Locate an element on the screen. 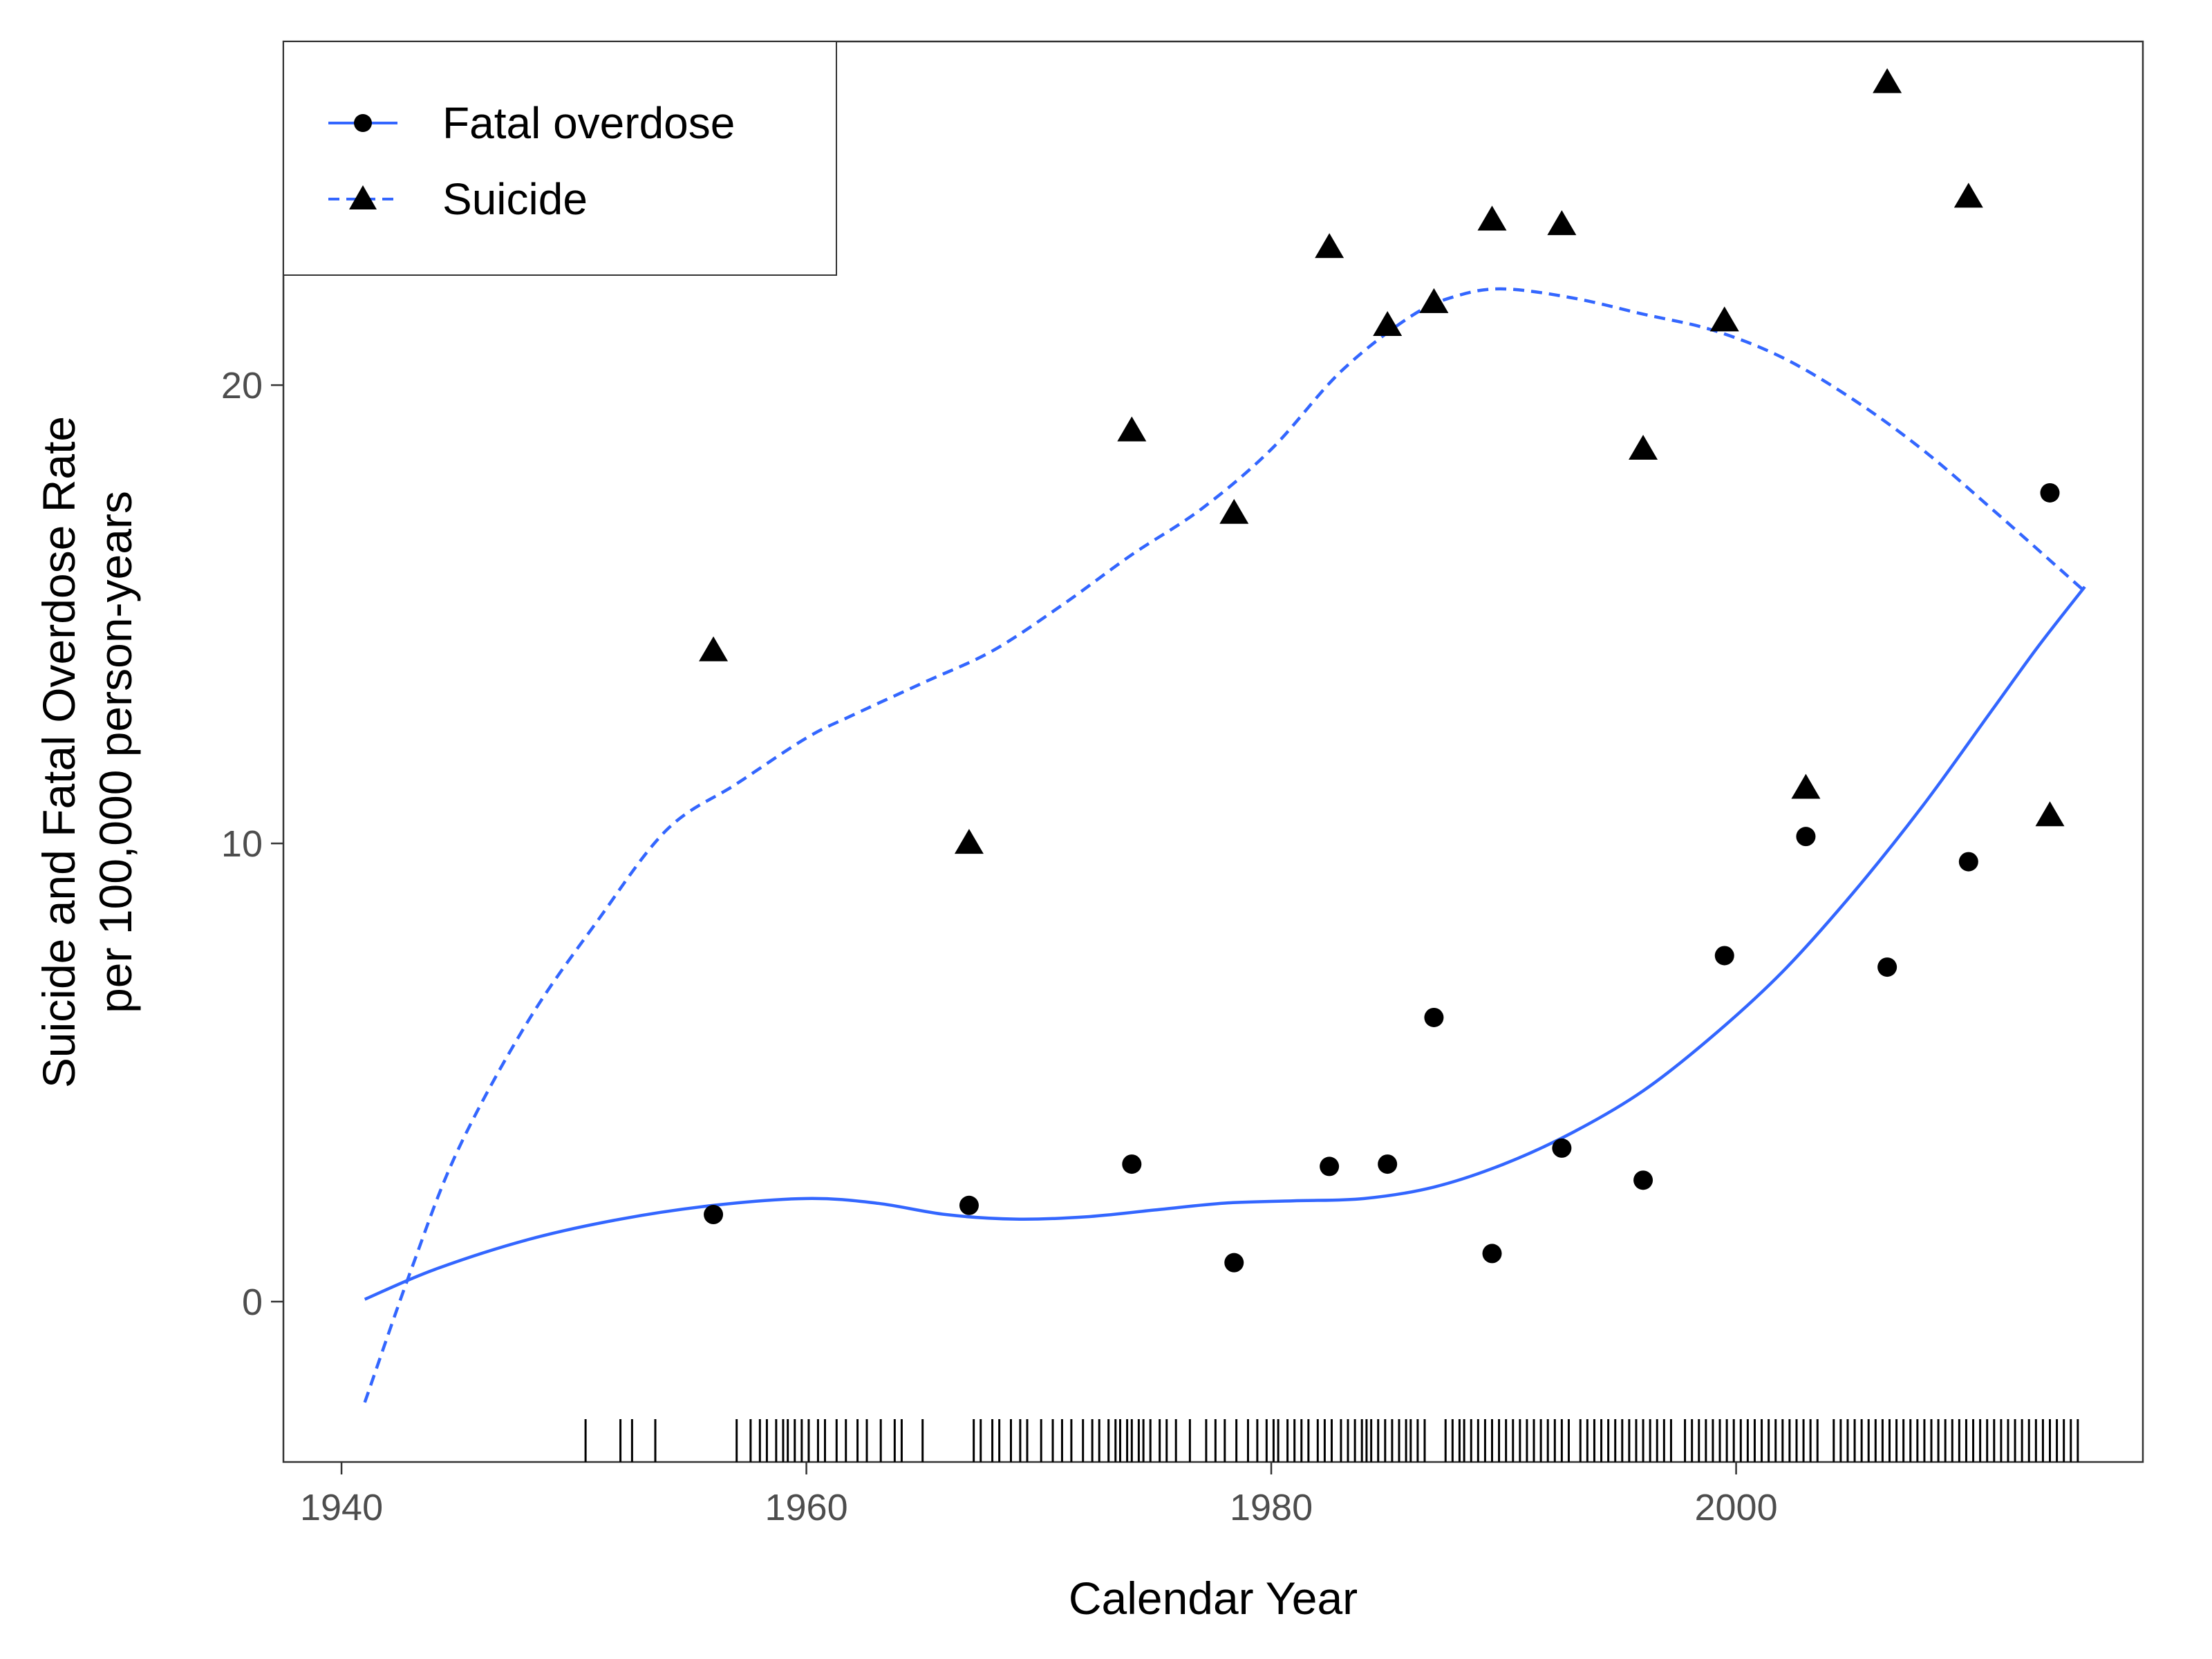 Image resolution: width=2212 pixels, height=1659 pixels. x-axis: 1940 1960 1980 2000 is located at coordinates (1039, 1495).